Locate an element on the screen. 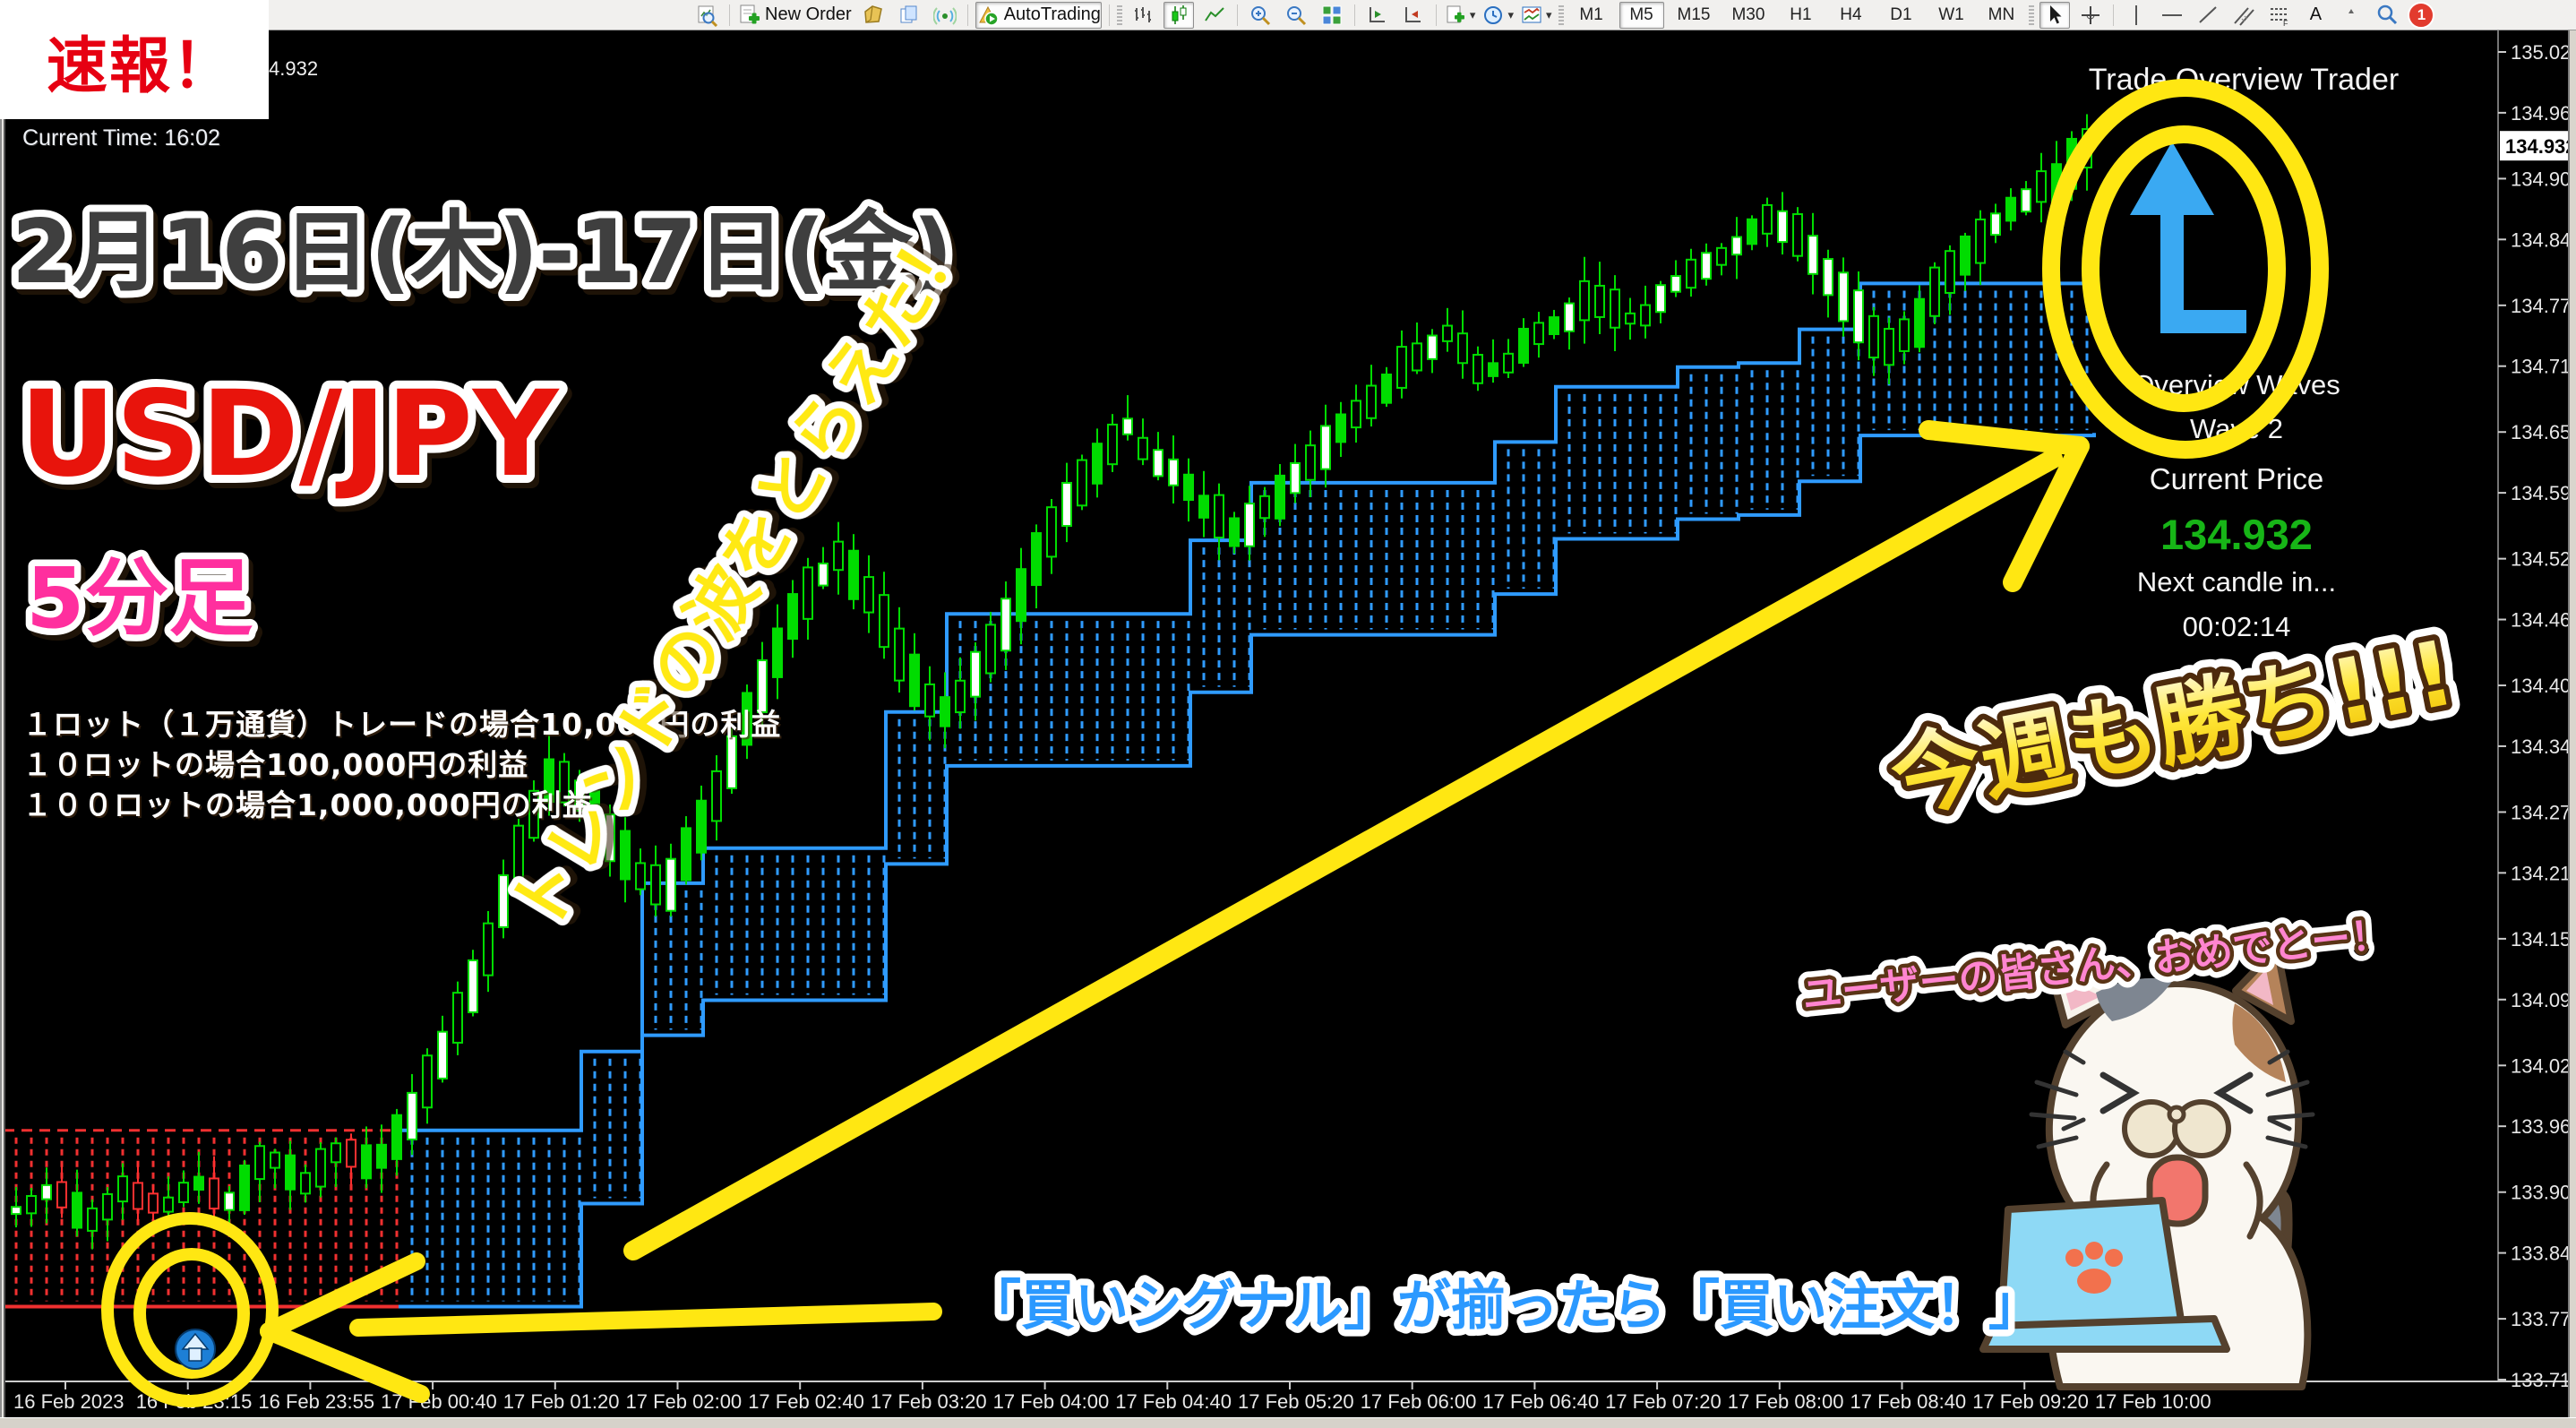 The height and width of the screenshot is (1428, 2576). line-chart-button is located at coordinates (1214, 16).